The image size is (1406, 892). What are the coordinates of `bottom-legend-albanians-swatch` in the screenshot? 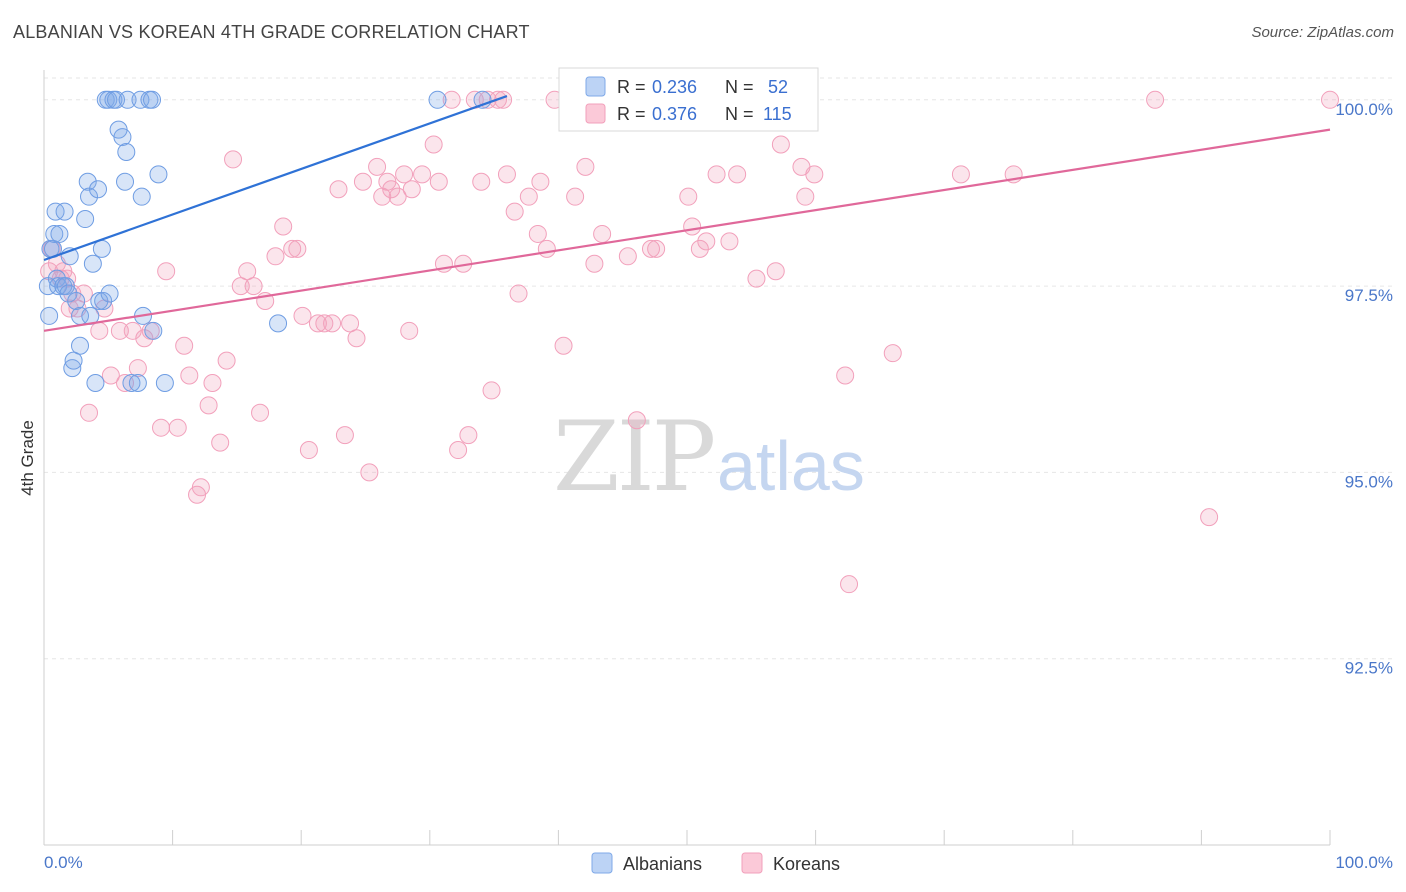 It's located at (602, 863).